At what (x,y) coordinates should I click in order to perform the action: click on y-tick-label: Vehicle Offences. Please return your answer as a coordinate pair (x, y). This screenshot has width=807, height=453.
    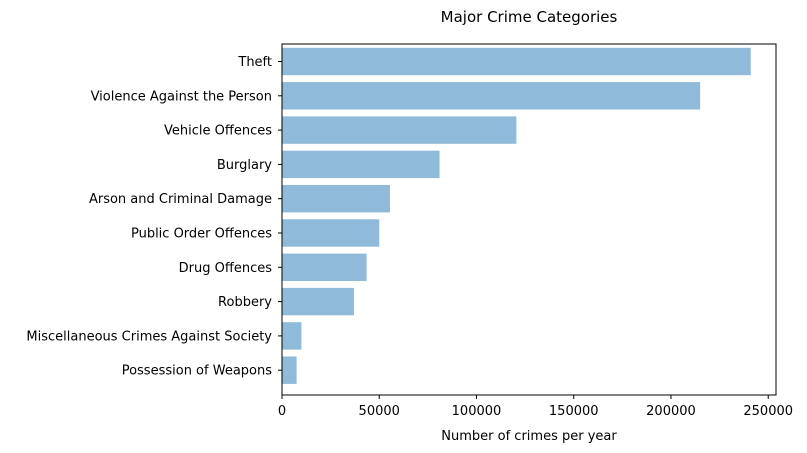
    Looking at the image, I should click on (218, 131).